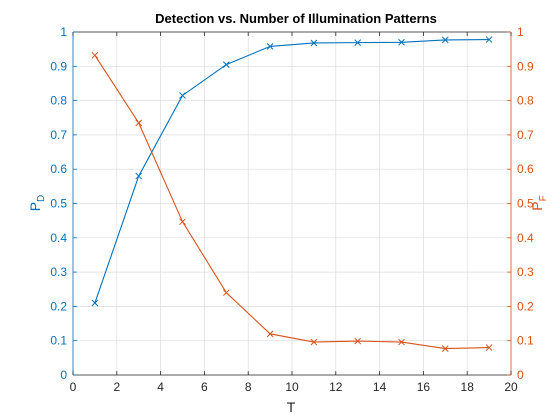 This screenshot has width=560, height=420. Describe the element at coordinates (525, 204) in the screenshot. I see `y-tick-label-right: 0.5` at that location.